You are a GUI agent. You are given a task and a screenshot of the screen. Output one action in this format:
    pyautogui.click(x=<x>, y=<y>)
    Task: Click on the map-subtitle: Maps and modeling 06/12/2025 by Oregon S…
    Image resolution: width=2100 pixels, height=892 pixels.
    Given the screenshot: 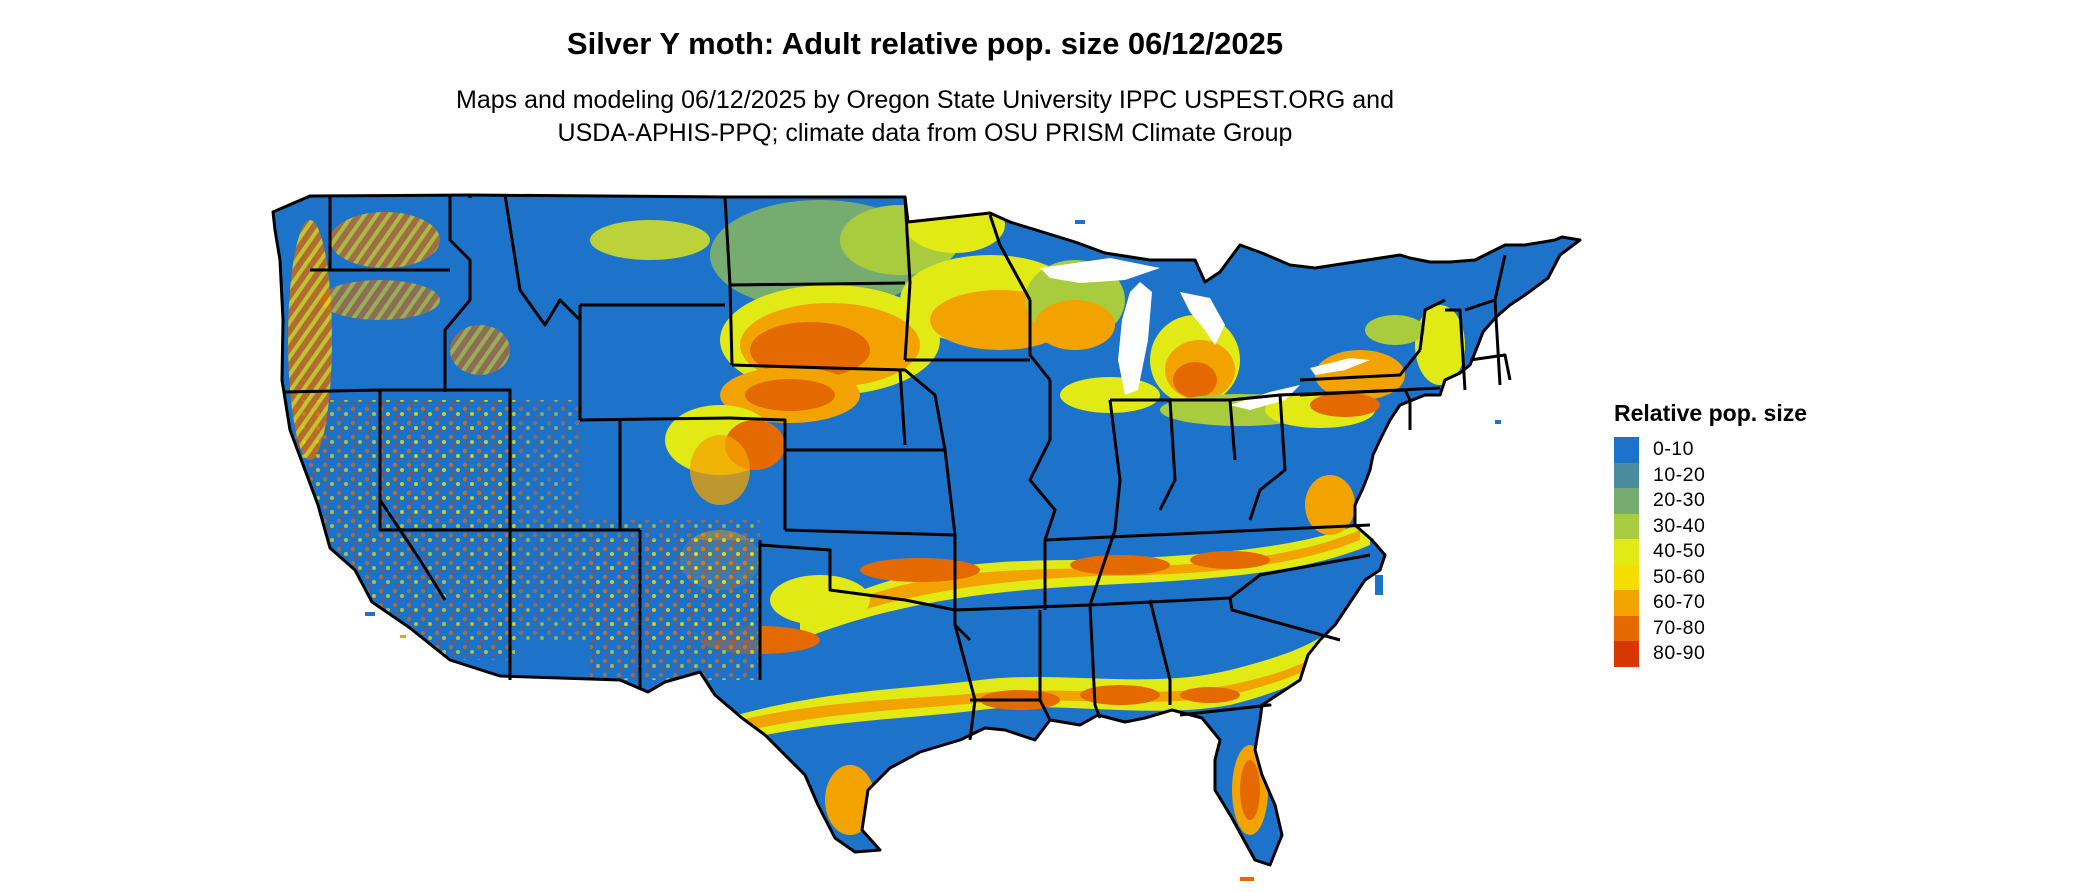 What is the action you would take?
    pyautogui.click(x=925, y=117)
    